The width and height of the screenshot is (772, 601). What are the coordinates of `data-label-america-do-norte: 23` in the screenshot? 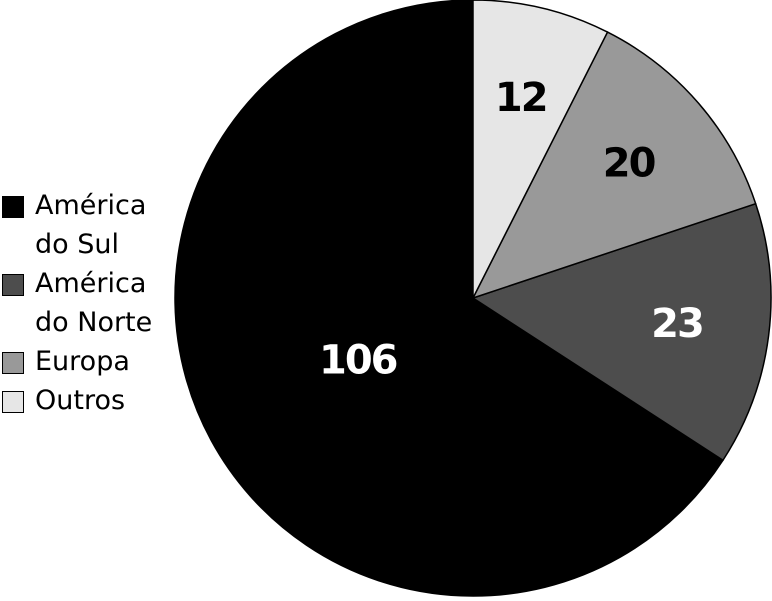 It's located at (677, 324).